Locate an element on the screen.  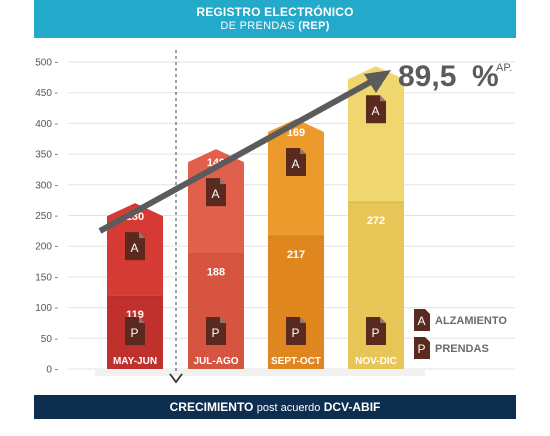
category-label: NOV-DIC is located at coordinates (376, 361).